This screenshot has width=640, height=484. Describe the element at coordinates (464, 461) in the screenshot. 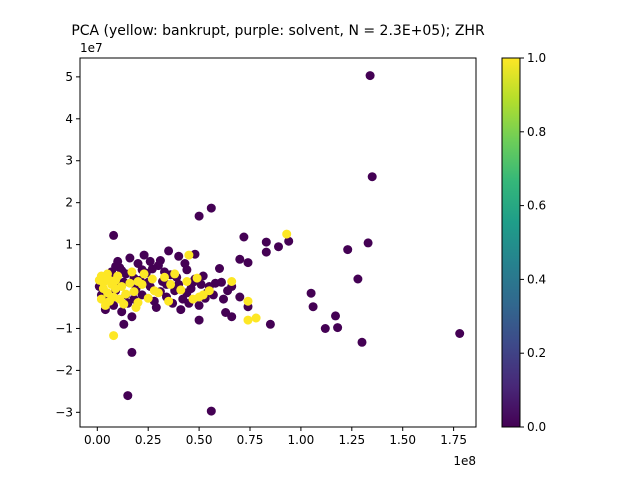

I see `x-offset-label: 1e8` at that location.